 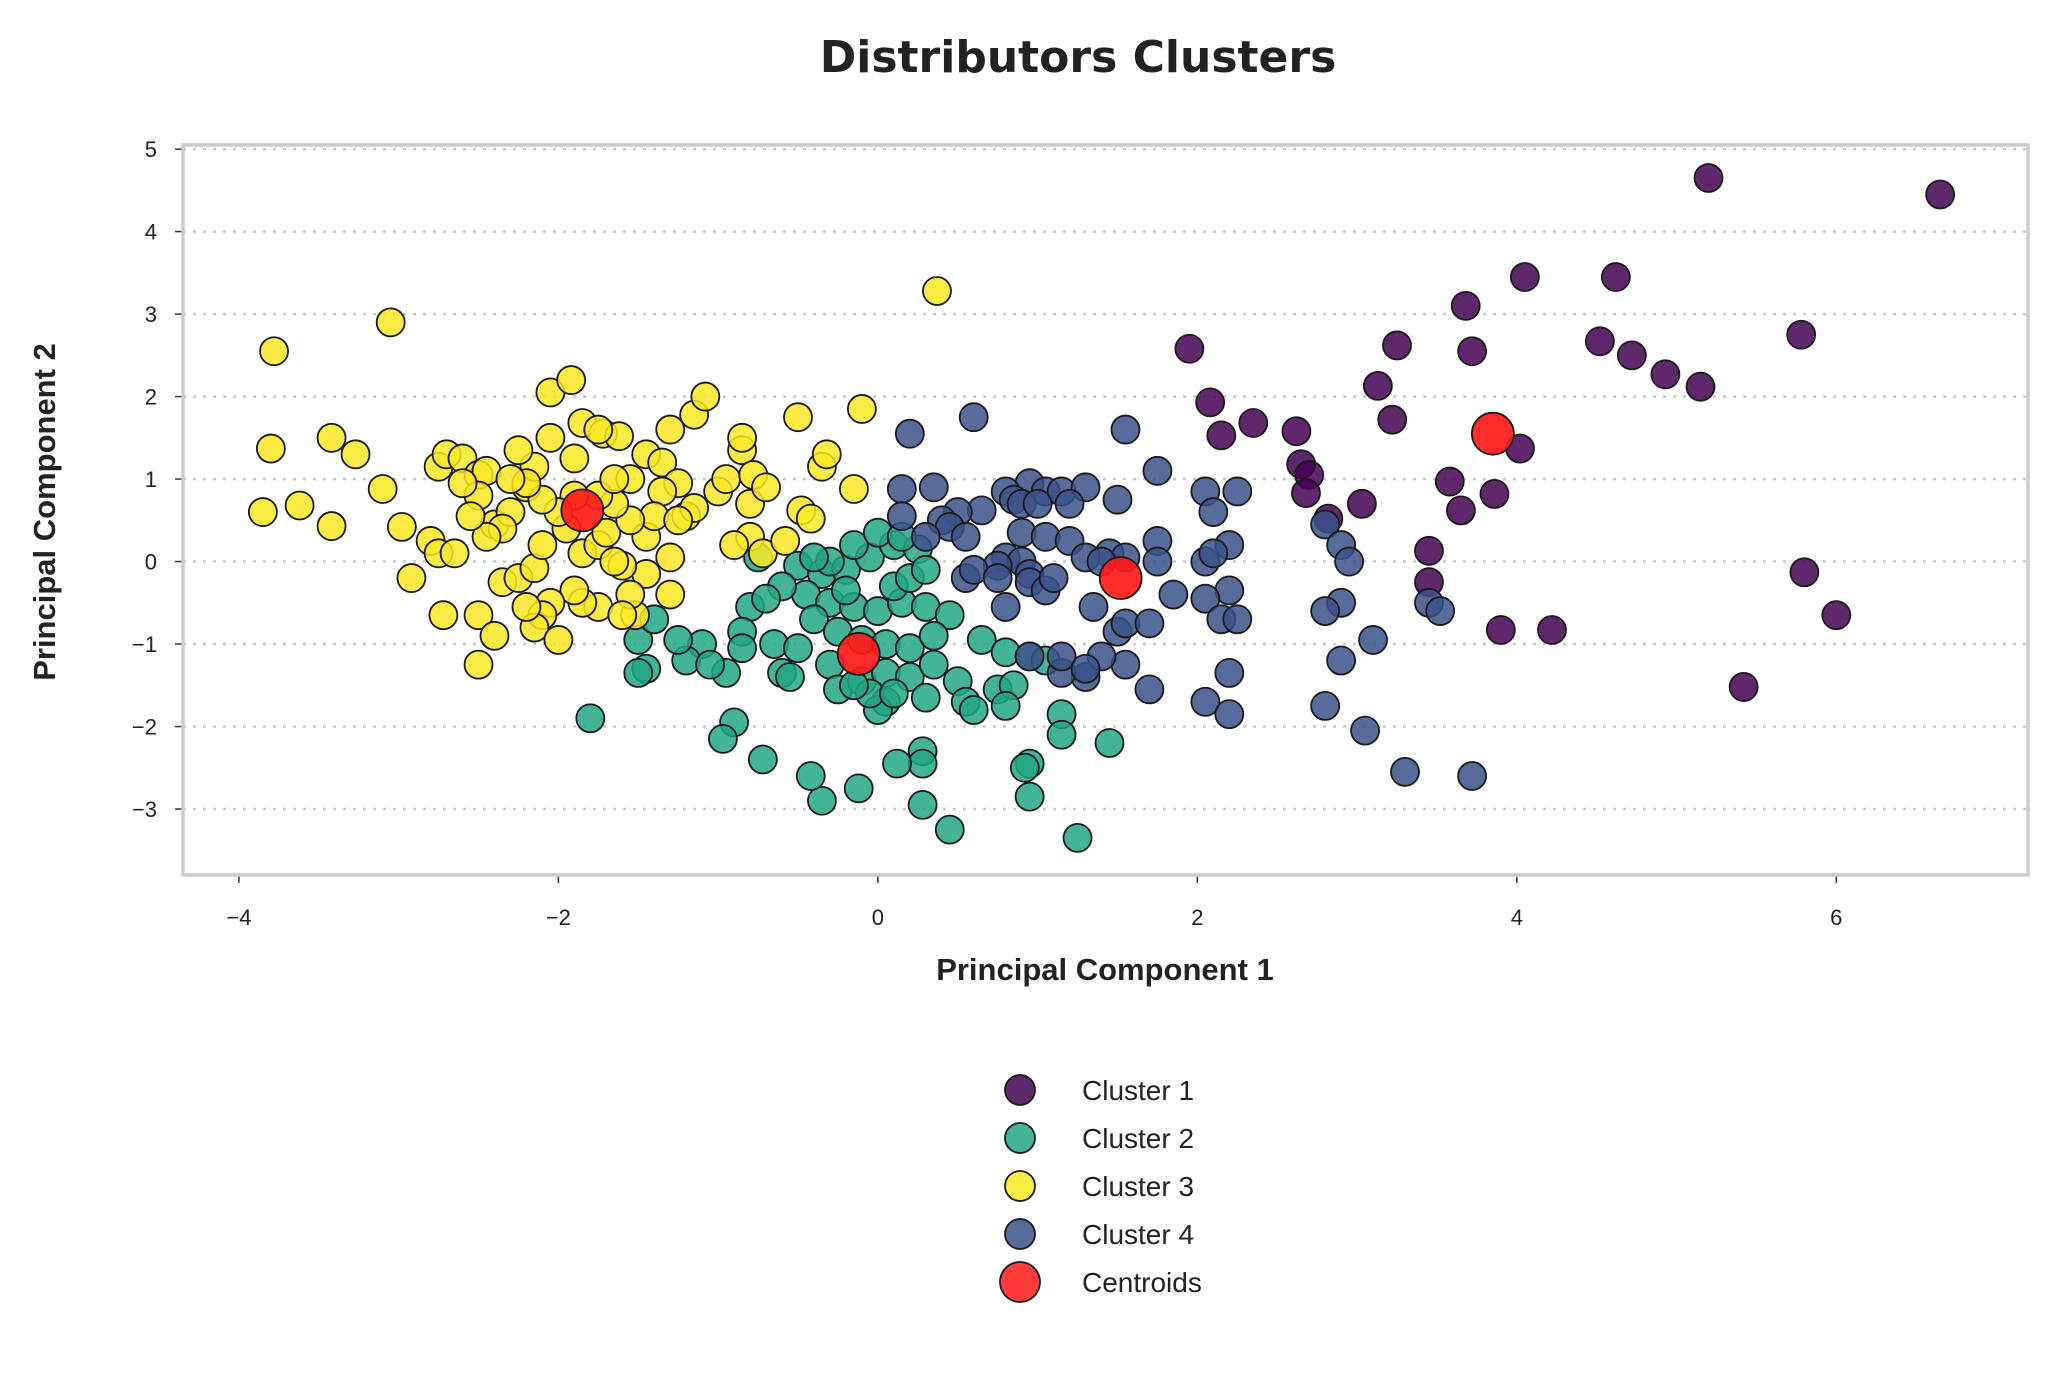 I want to click on legend-label: Centroids, so click(x=1142, y=1282).